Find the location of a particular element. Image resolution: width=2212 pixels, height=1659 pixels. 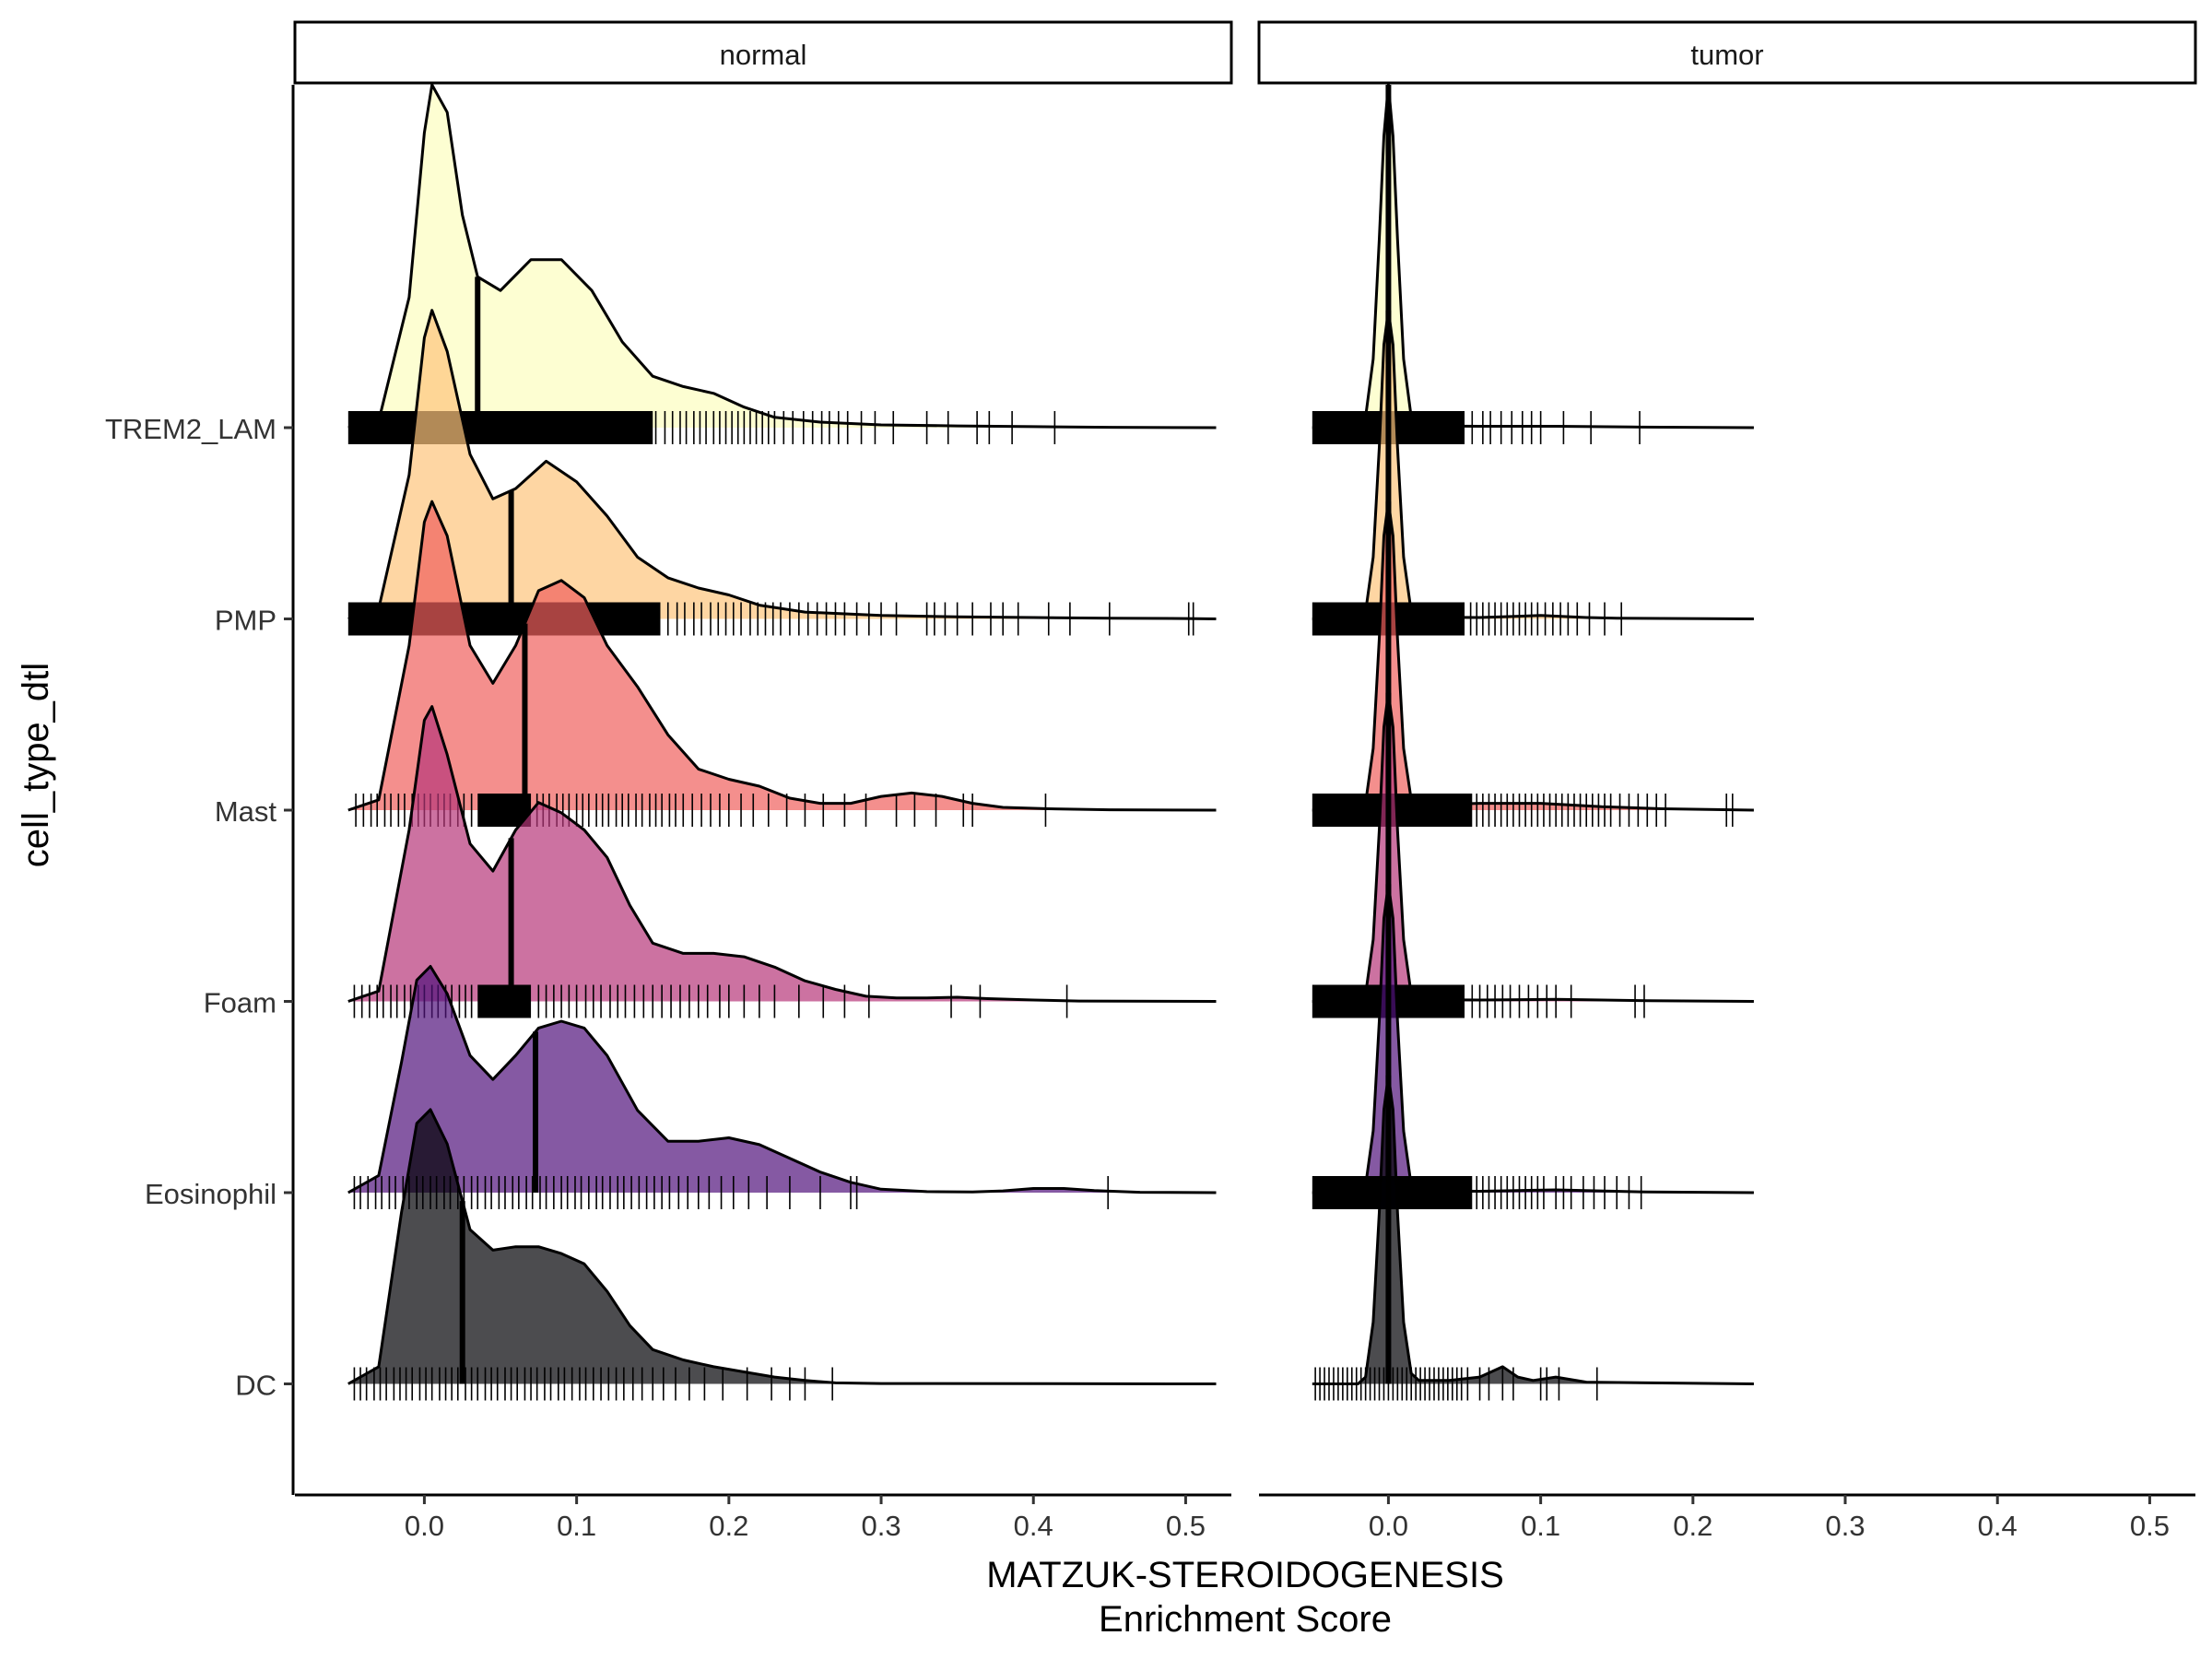

ridge-normal-foam is located at coordinates (782, 861).